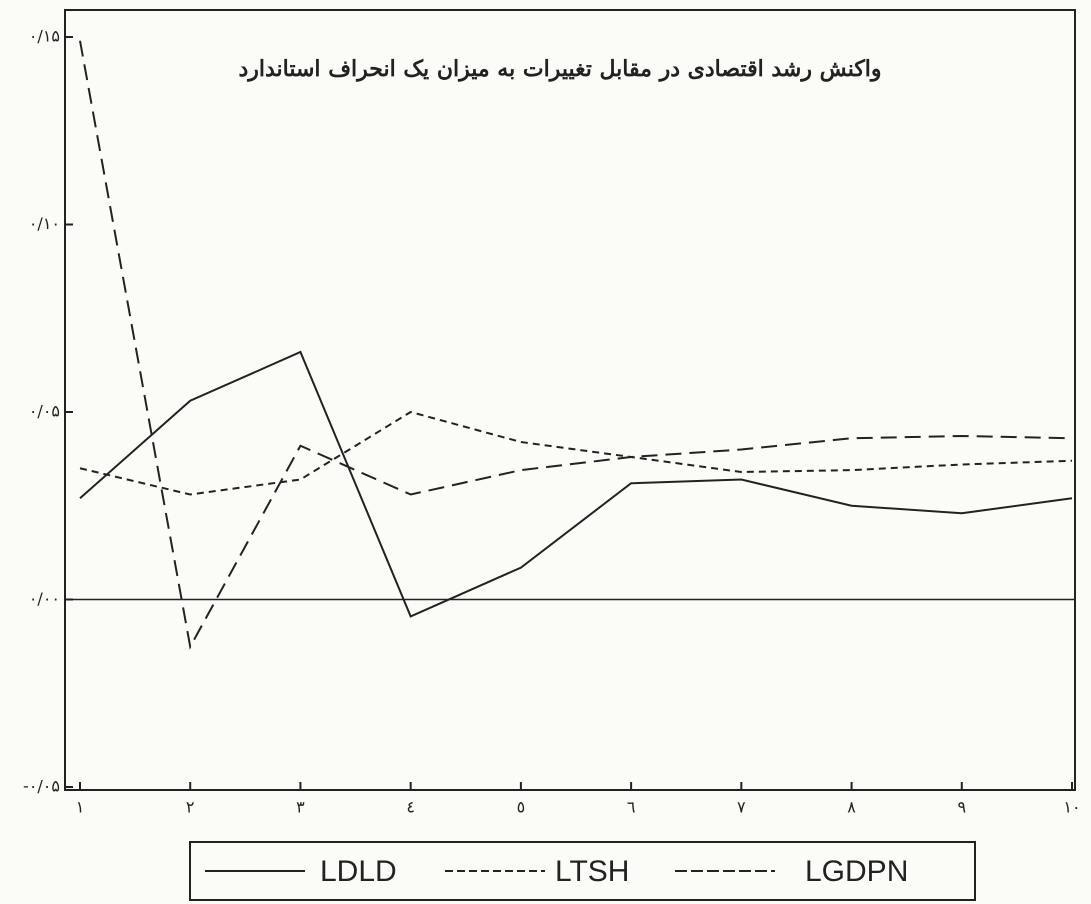  Describe the element at coordinates (358, 871) in the screenshot. I see `legend-label: LDLD` at that location.